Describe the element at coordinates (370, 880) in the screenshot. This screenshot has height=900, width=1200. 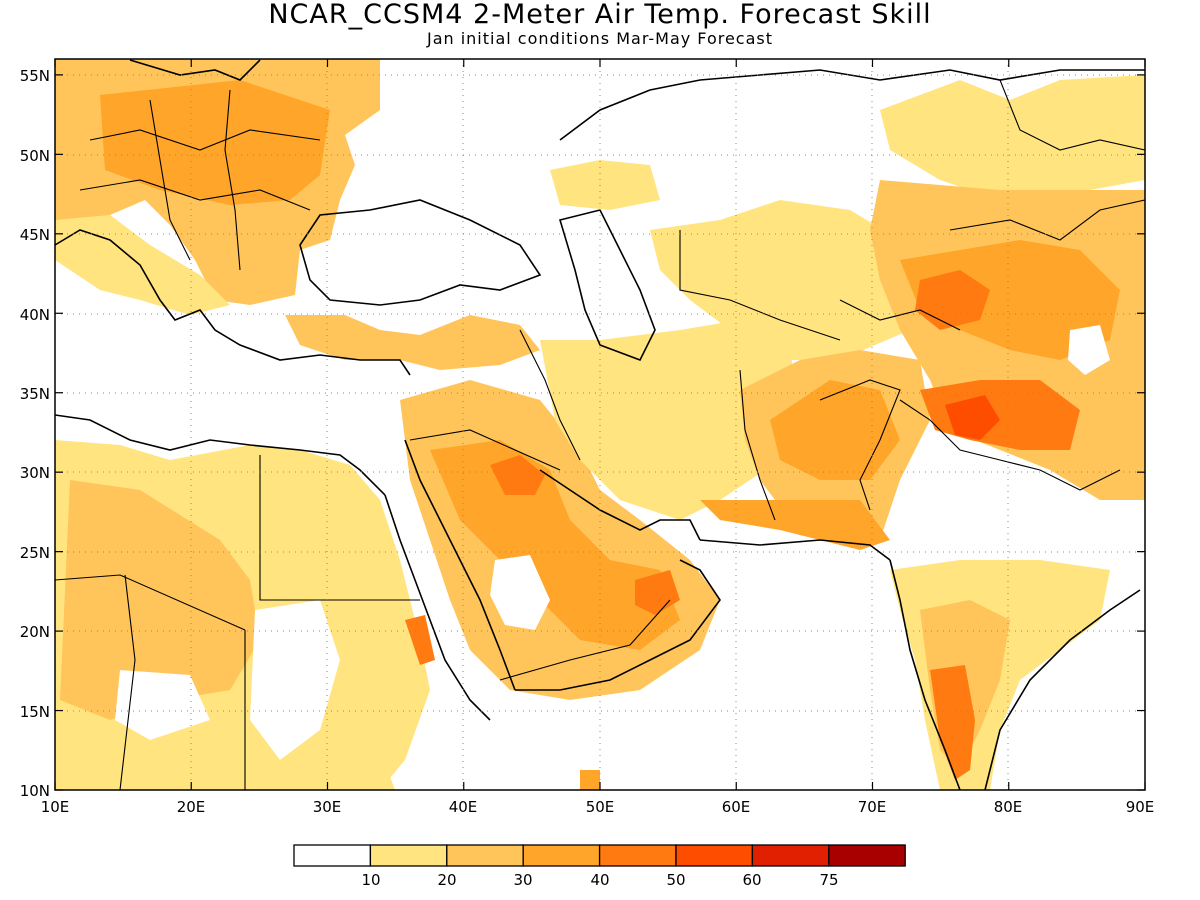
I see `colorbar-label: 10` at that location.